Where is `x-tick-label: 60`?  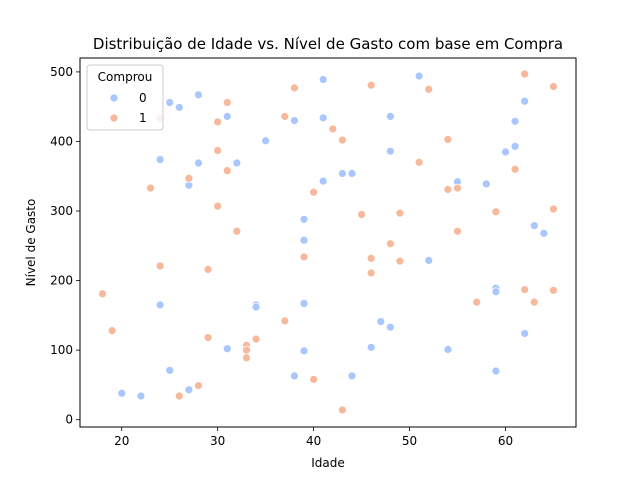 x-tick-label: 60 is located at coordinates (505, 441).